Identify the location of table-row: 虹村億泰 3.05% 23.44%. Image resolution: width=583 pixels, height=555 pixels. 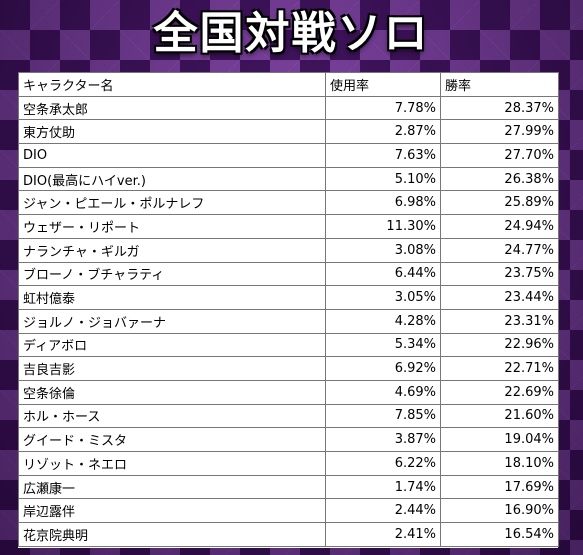
(288, 297).